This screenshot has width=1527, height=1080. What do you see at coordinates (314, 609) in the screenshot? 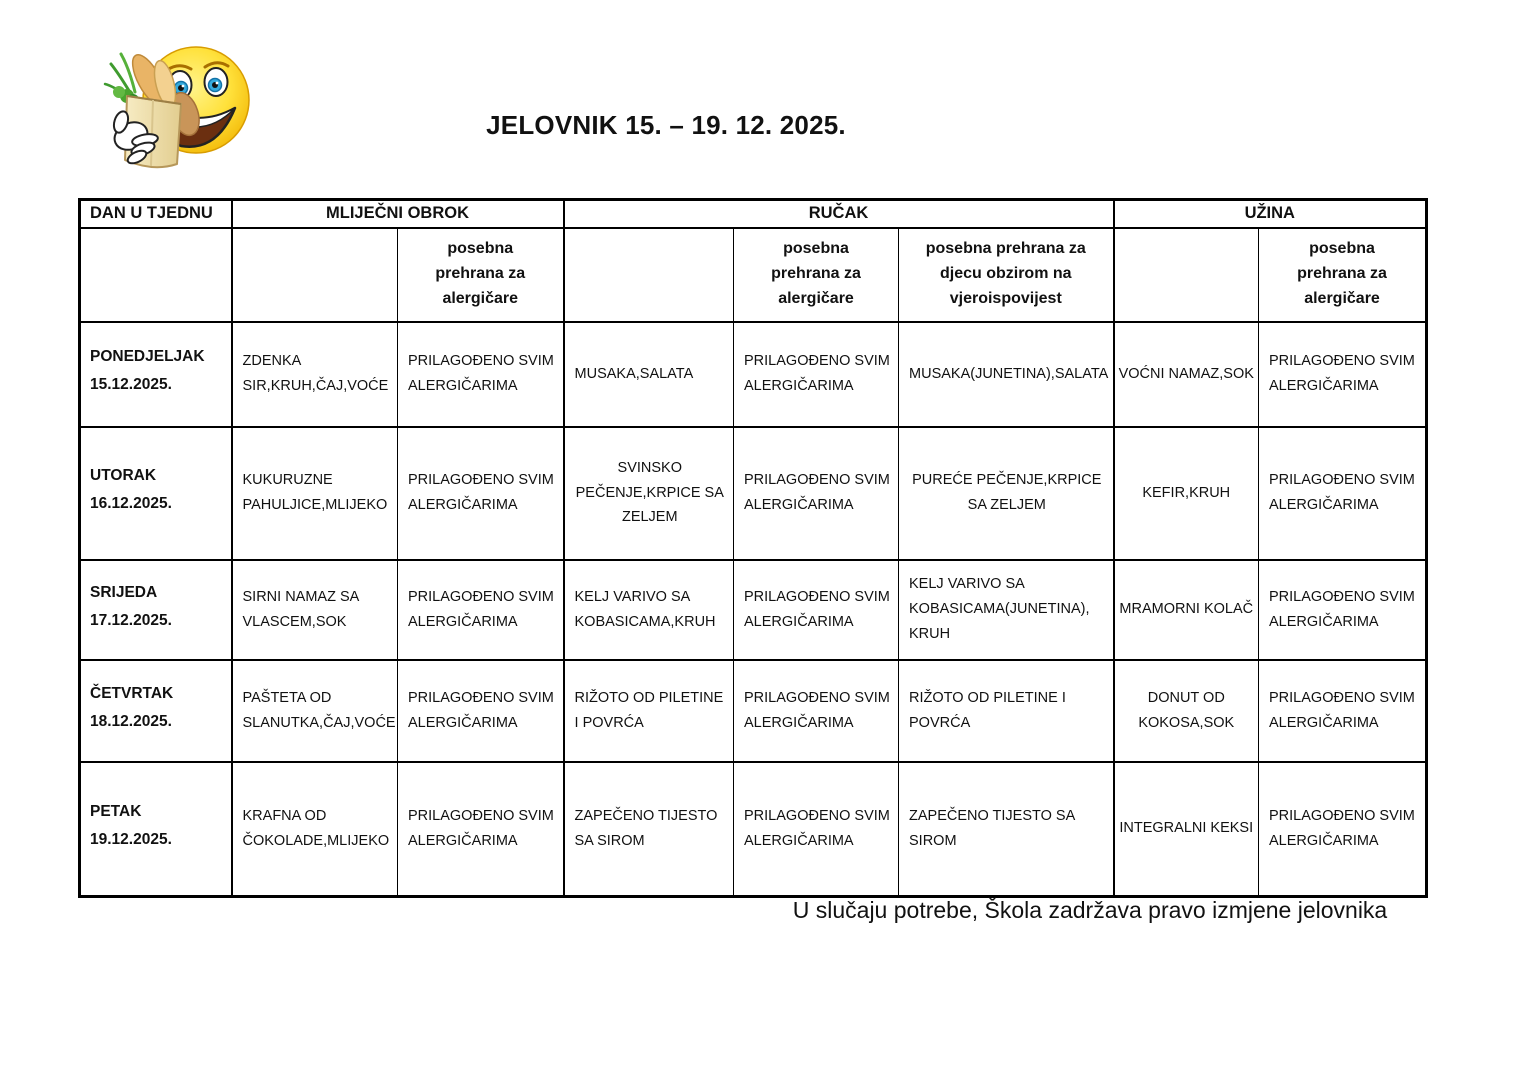
I see `menu-cell-milk: SIRNI NAMAZ SA VLASCEM,SOK` at bounding box center [314, 609].